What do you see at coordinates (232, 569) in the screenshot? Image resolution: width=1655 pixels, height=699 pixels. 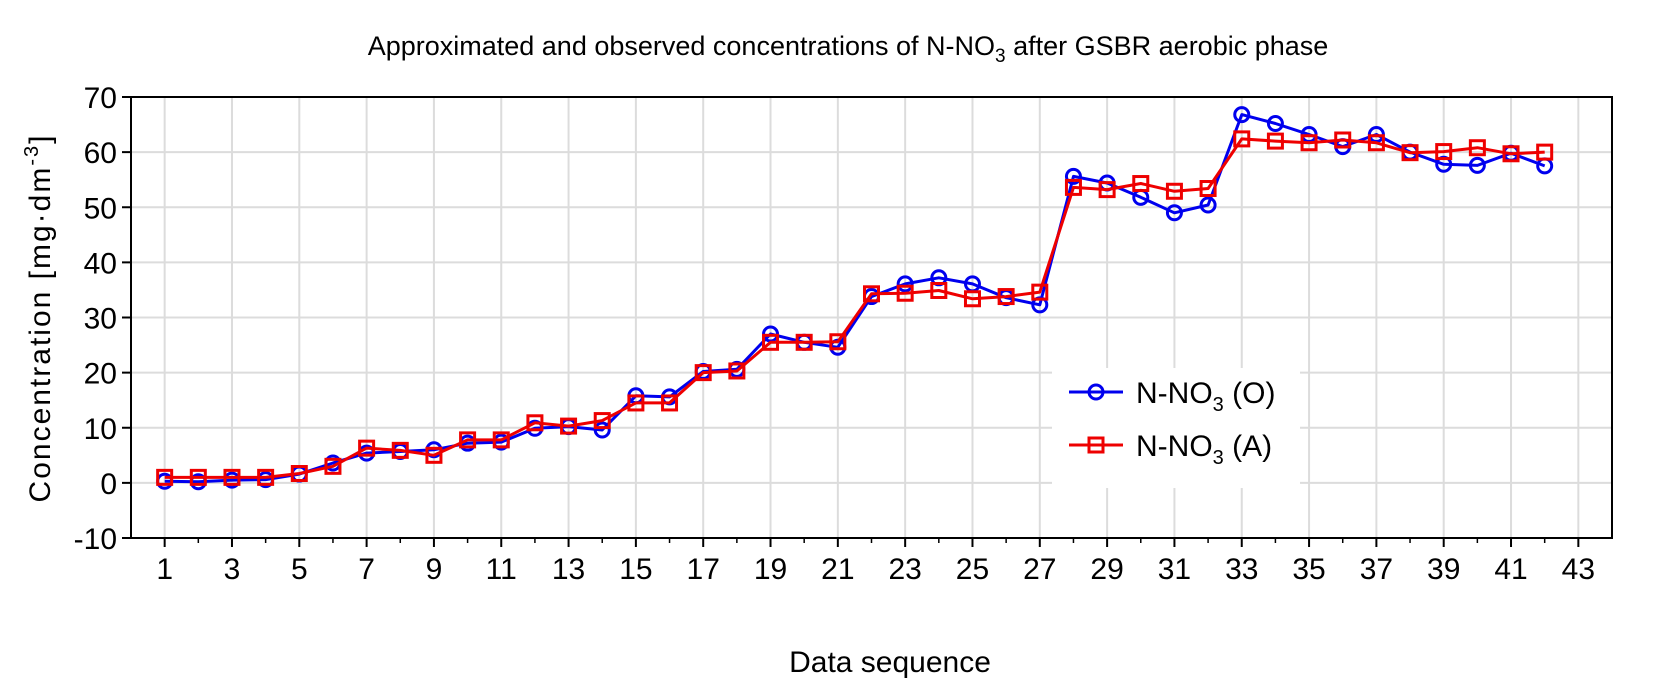 I see `x-tick-label: 3` at bounding box center [232, 569].